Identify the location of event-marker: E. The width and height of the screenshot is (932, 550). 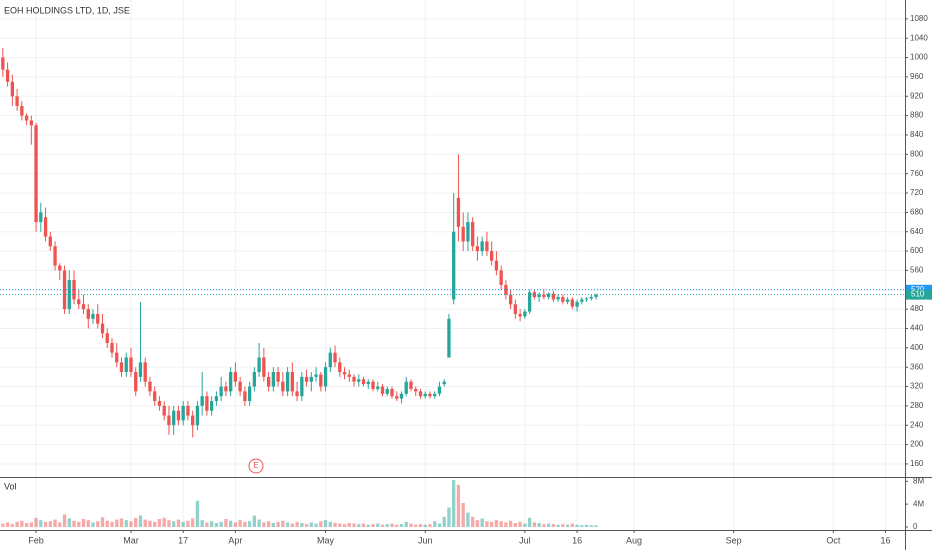
(255, 465).